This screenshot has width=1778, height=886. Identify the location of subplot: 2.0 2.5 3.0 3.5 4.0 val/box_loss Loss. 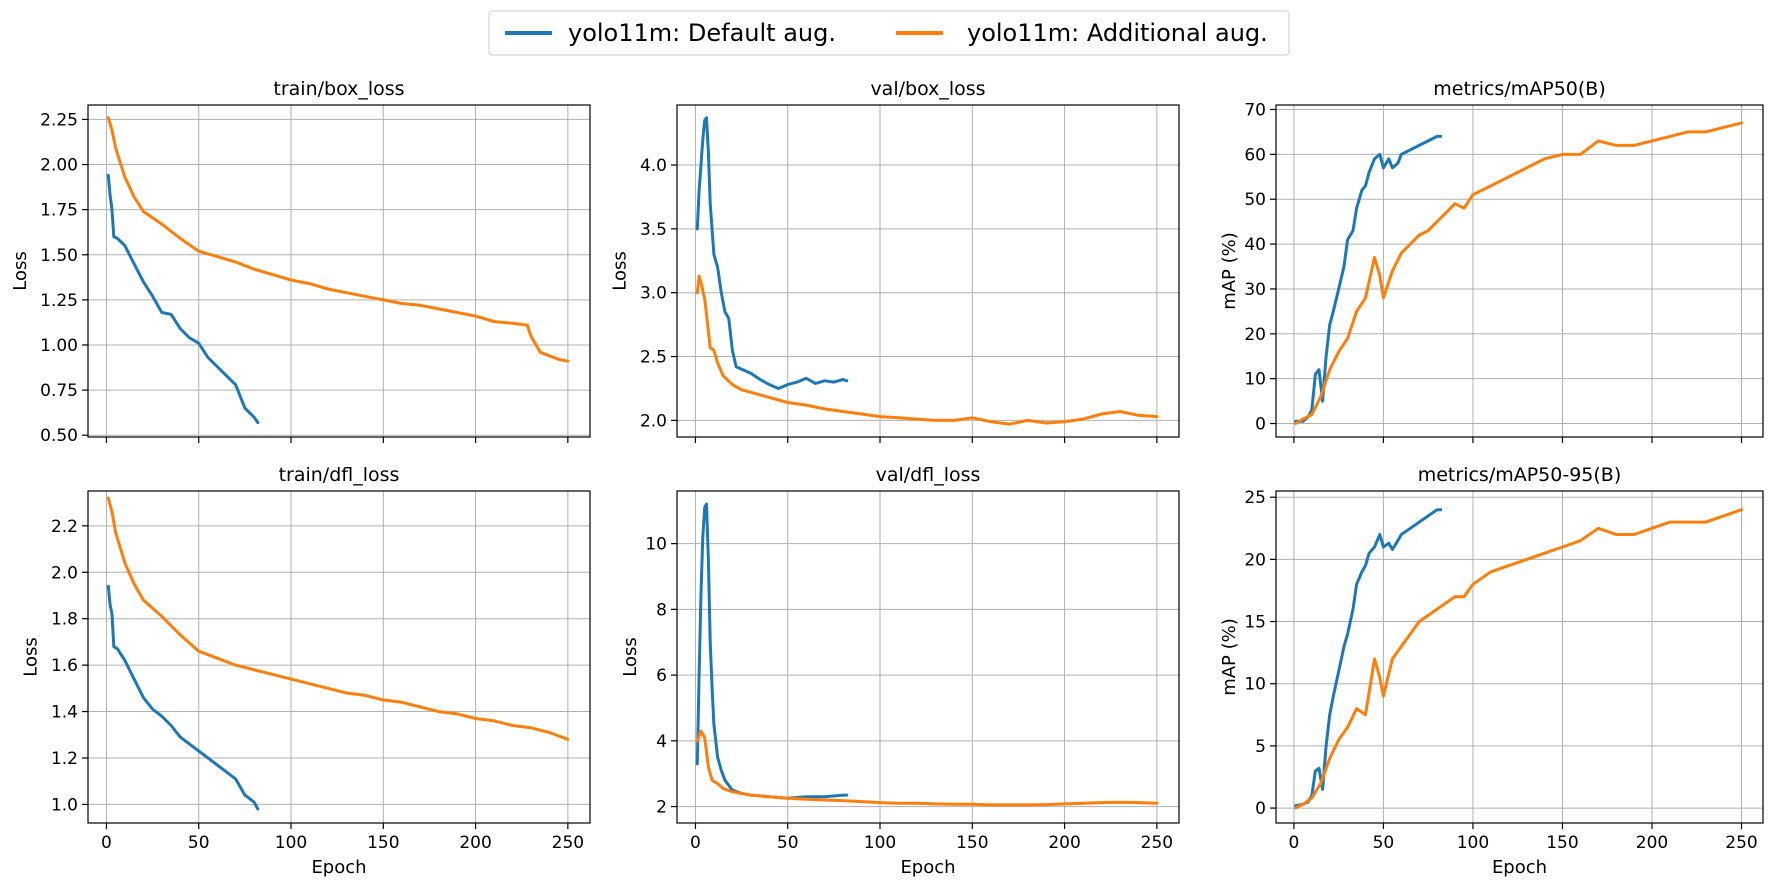
(895, 260).